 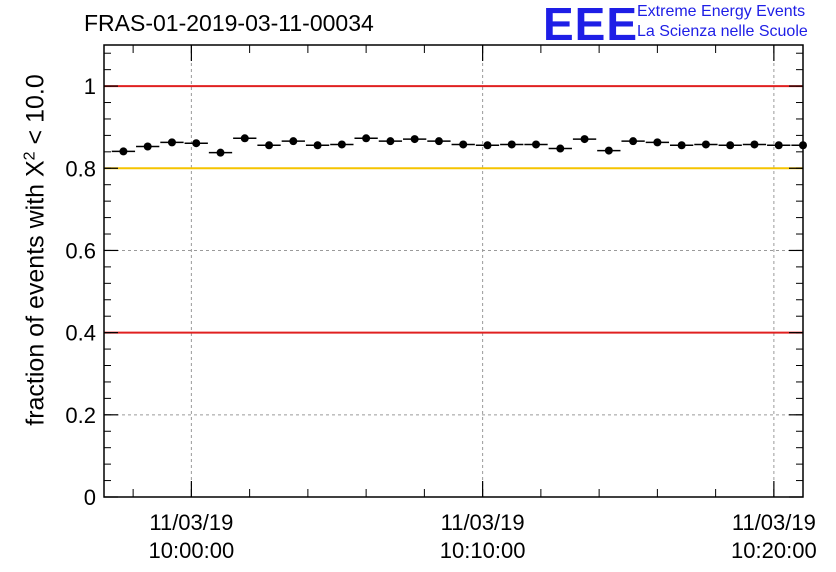 I want to click on logo-line-2: La Scienza nelle Scuole, so click(x=722, y=31).